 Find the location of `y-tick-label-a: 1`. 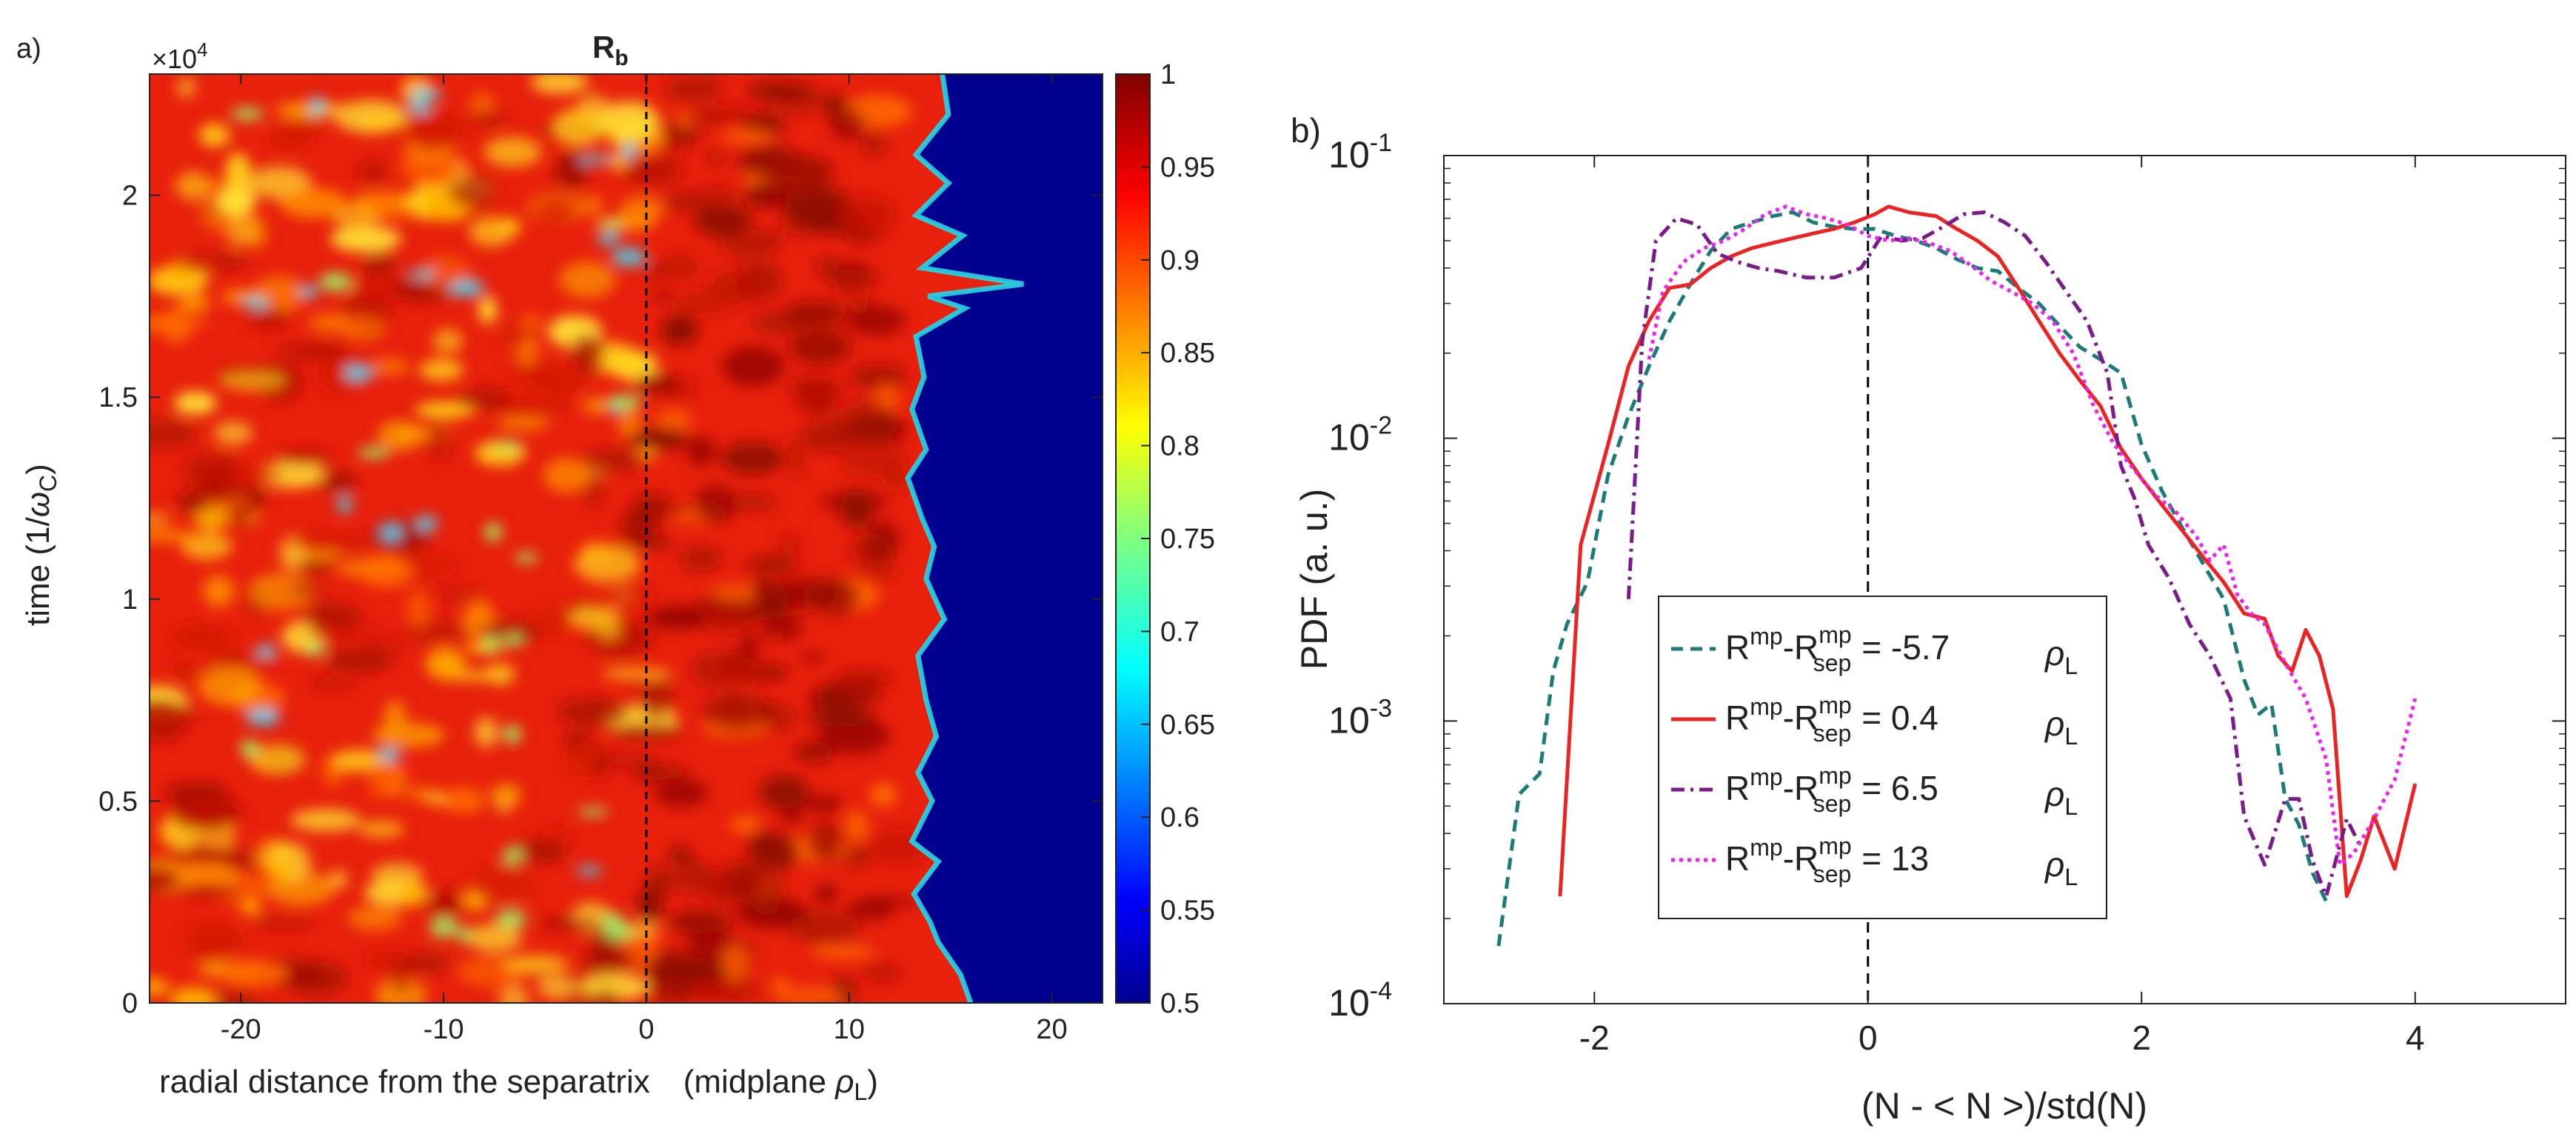

y-tick-label-a: 1 is located at coordinates (130, 600).